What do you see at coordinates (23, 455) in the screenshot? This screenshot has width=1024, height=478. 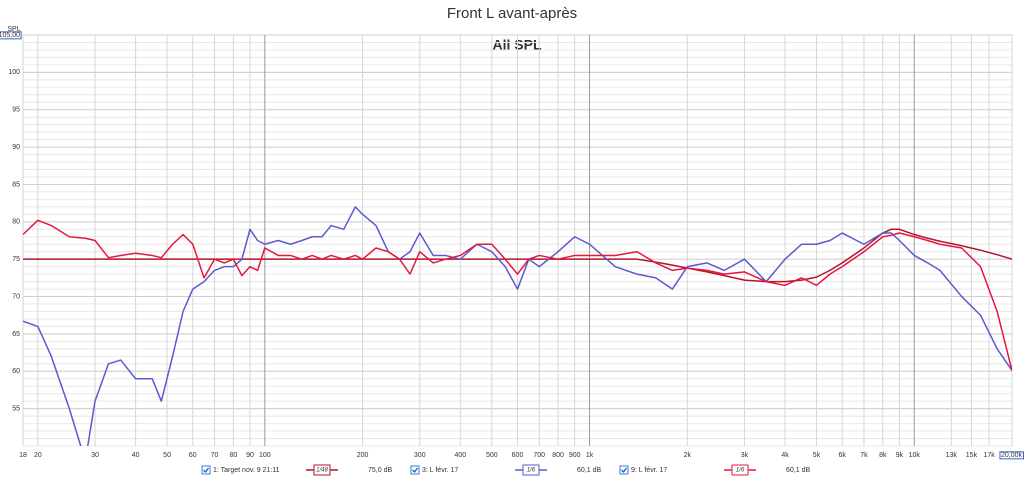 I see `x-tick-label: 18` at bounding box center [23, 455].